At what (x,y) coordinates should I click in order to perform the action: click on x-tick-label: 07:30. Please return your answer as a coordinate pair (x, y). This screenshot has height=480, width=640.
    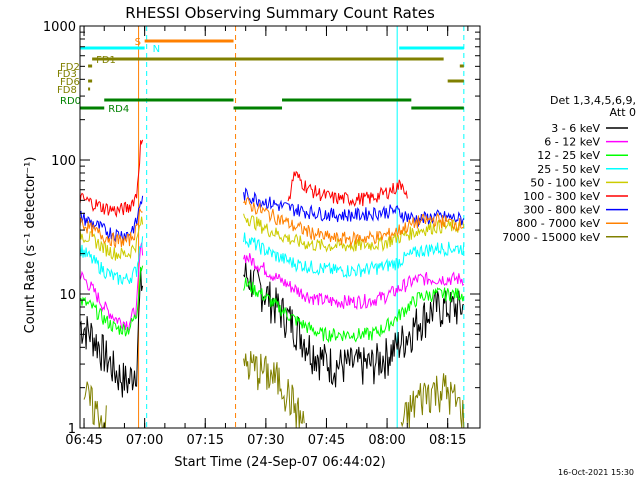
    Looking at the image, I should click on (265, 440).